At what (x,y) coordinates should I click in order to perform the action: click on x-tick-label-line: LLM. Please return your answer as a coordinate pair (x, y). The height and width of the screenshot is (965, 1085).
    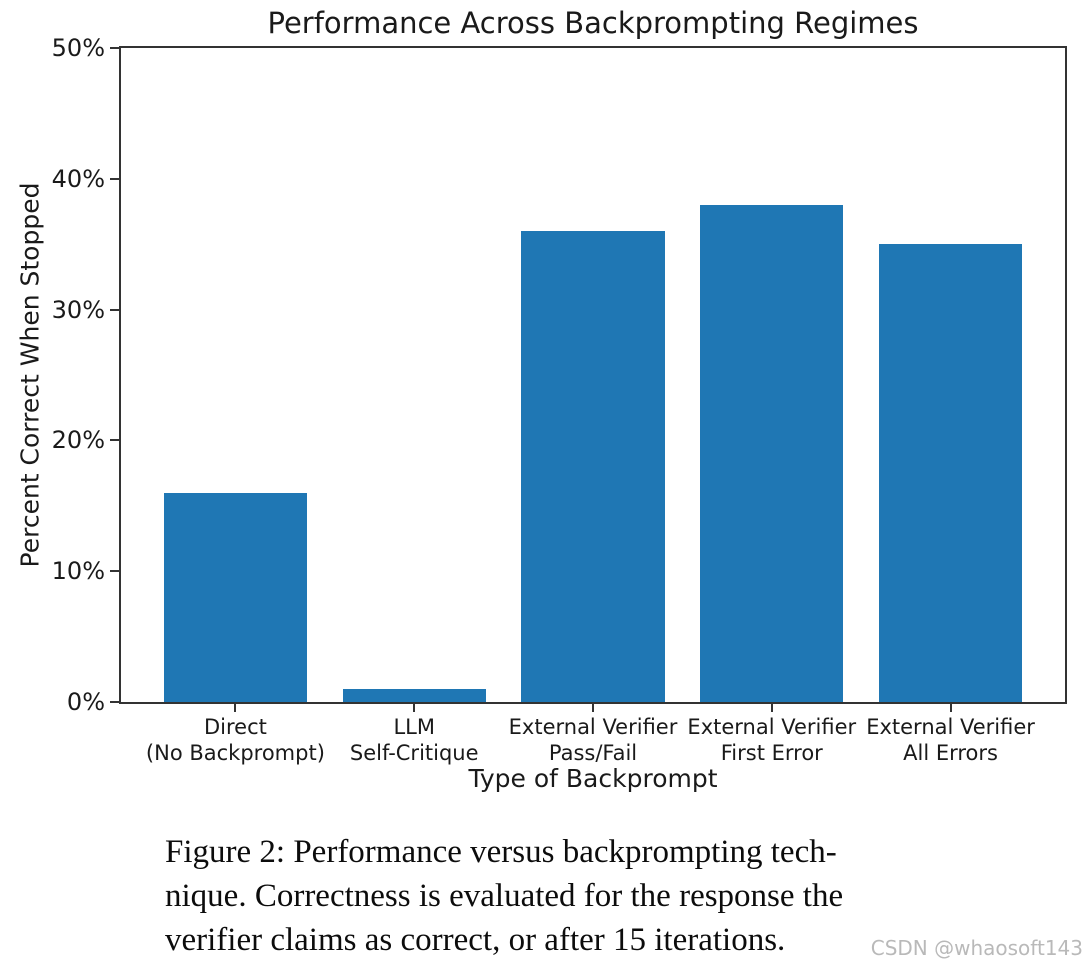
    Looking at the image, I should click on (414, 727).